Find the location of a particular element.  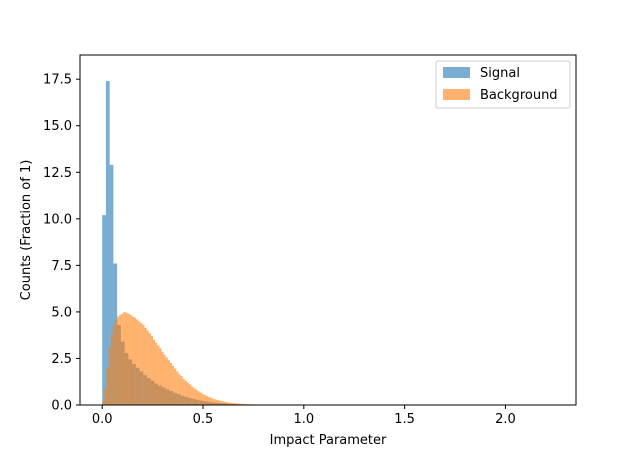

y-tick-label: 12.5 is located at coordinates (57, 173).